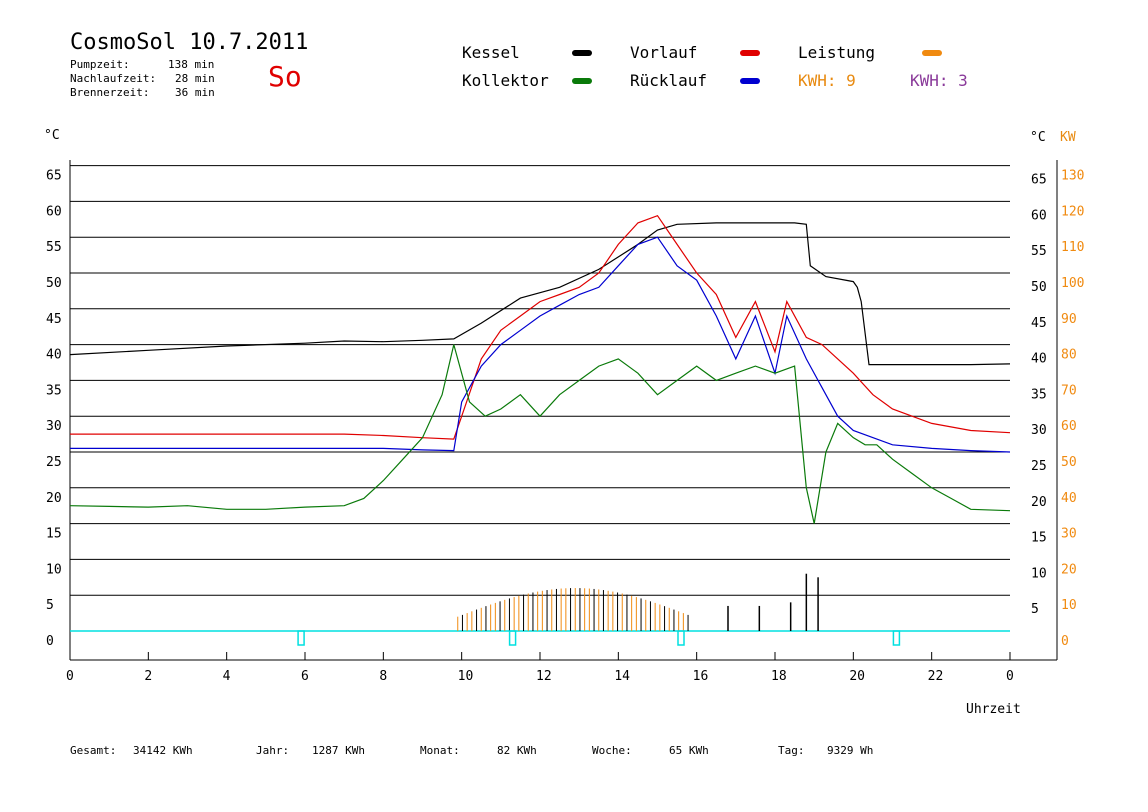  I want to click on footer-tag-label: Tag:, so click(791, 750).